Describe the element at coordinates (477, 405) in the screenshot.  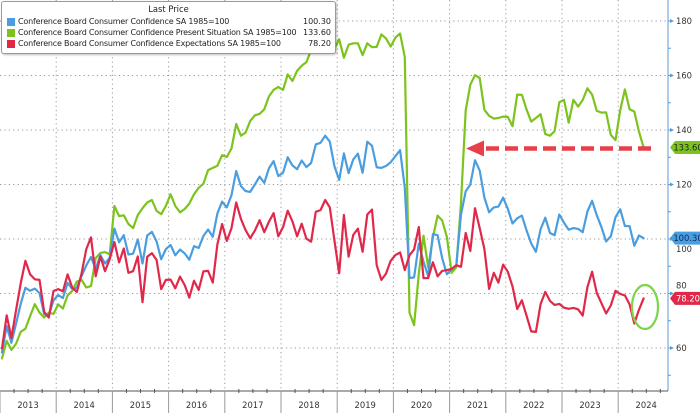
I see `x-tick-label: 2021` at that location.